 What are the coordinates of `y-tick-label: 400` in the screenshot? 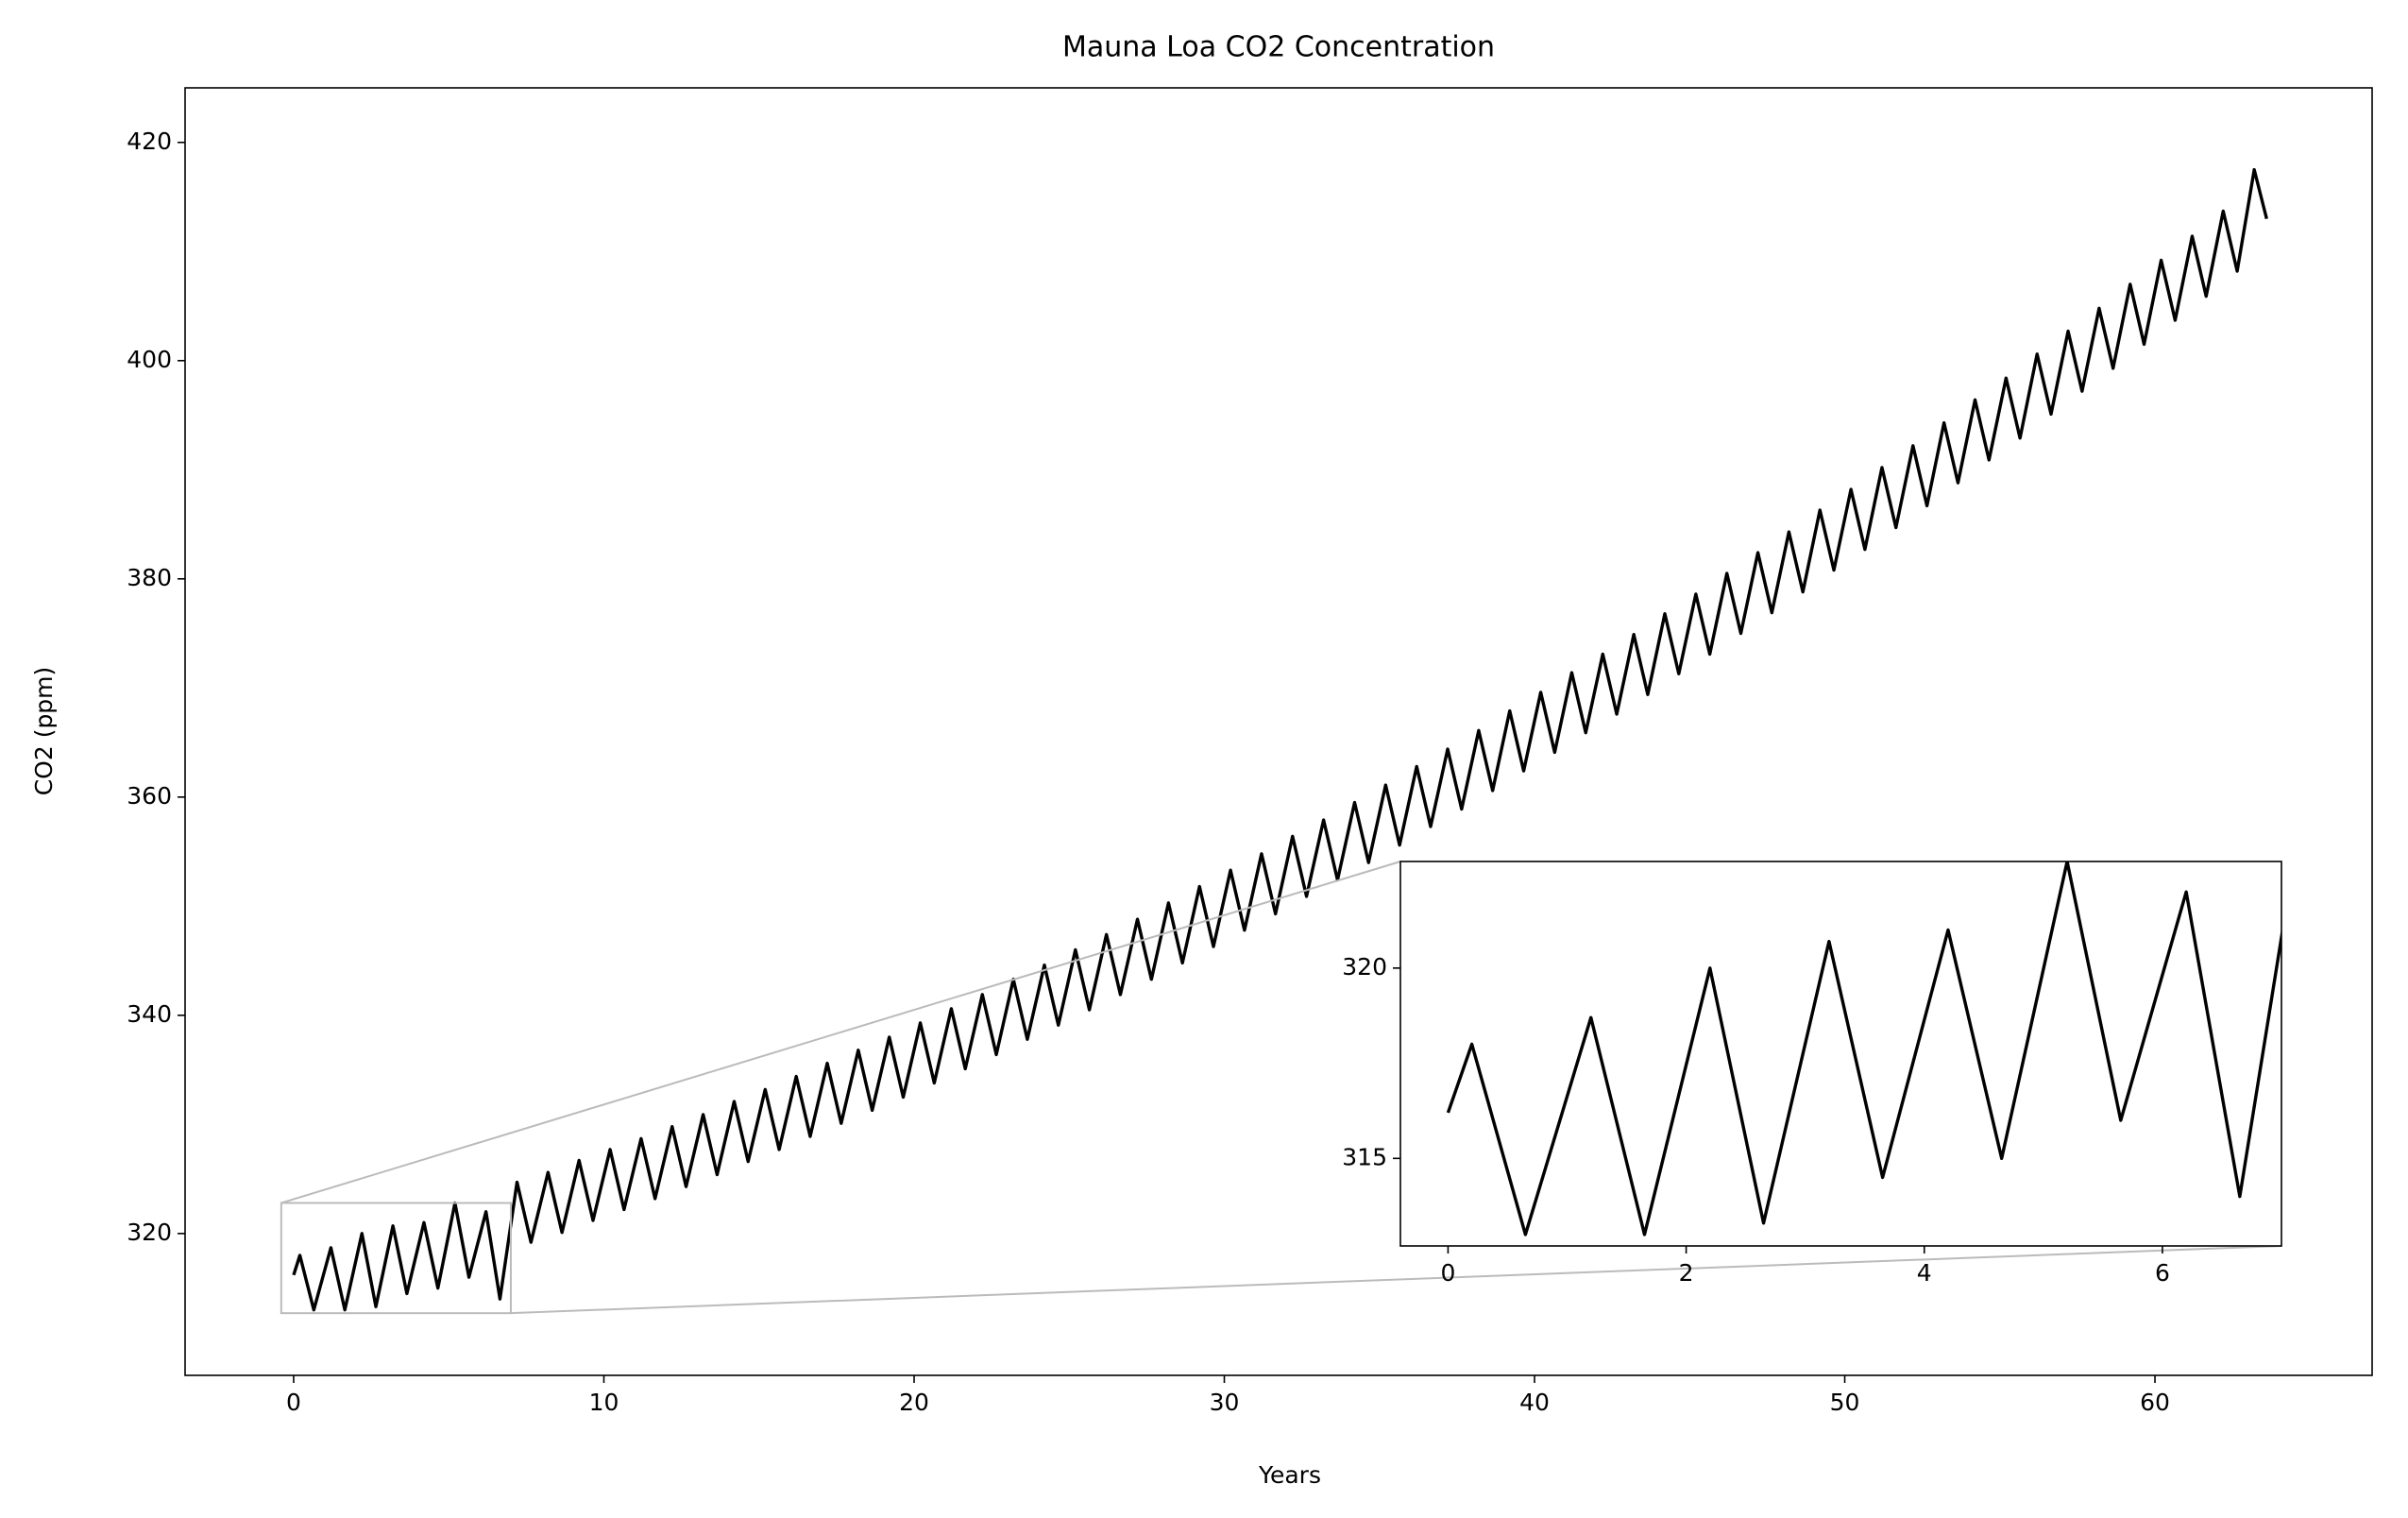 It's located at (149, 359).